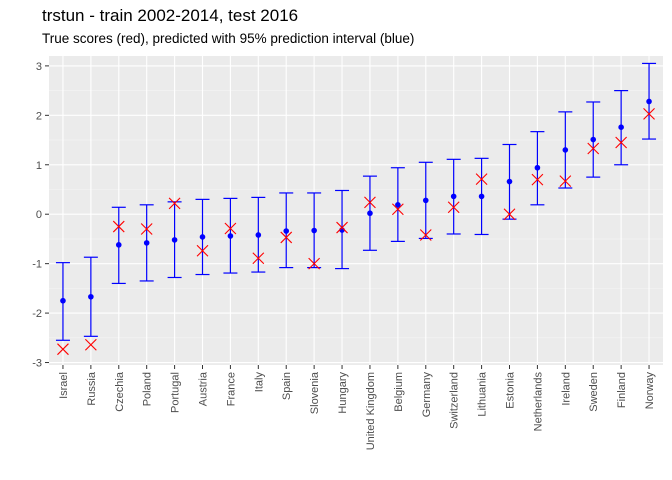 The height and width of the screenshot is (480, 672). Describe the element at coordinates (594, 392) in the screenshot. I see `x-tick-label: Sweden` at that location.